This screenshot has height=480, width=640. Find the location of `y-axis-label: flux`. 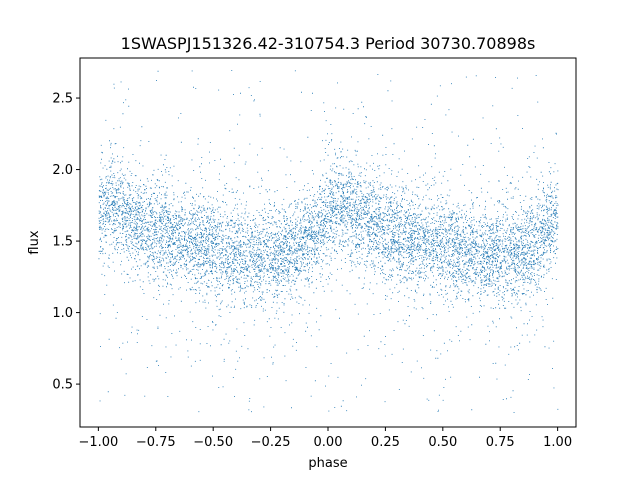

y-axis-label: flux is located at coordinates (34, 242).